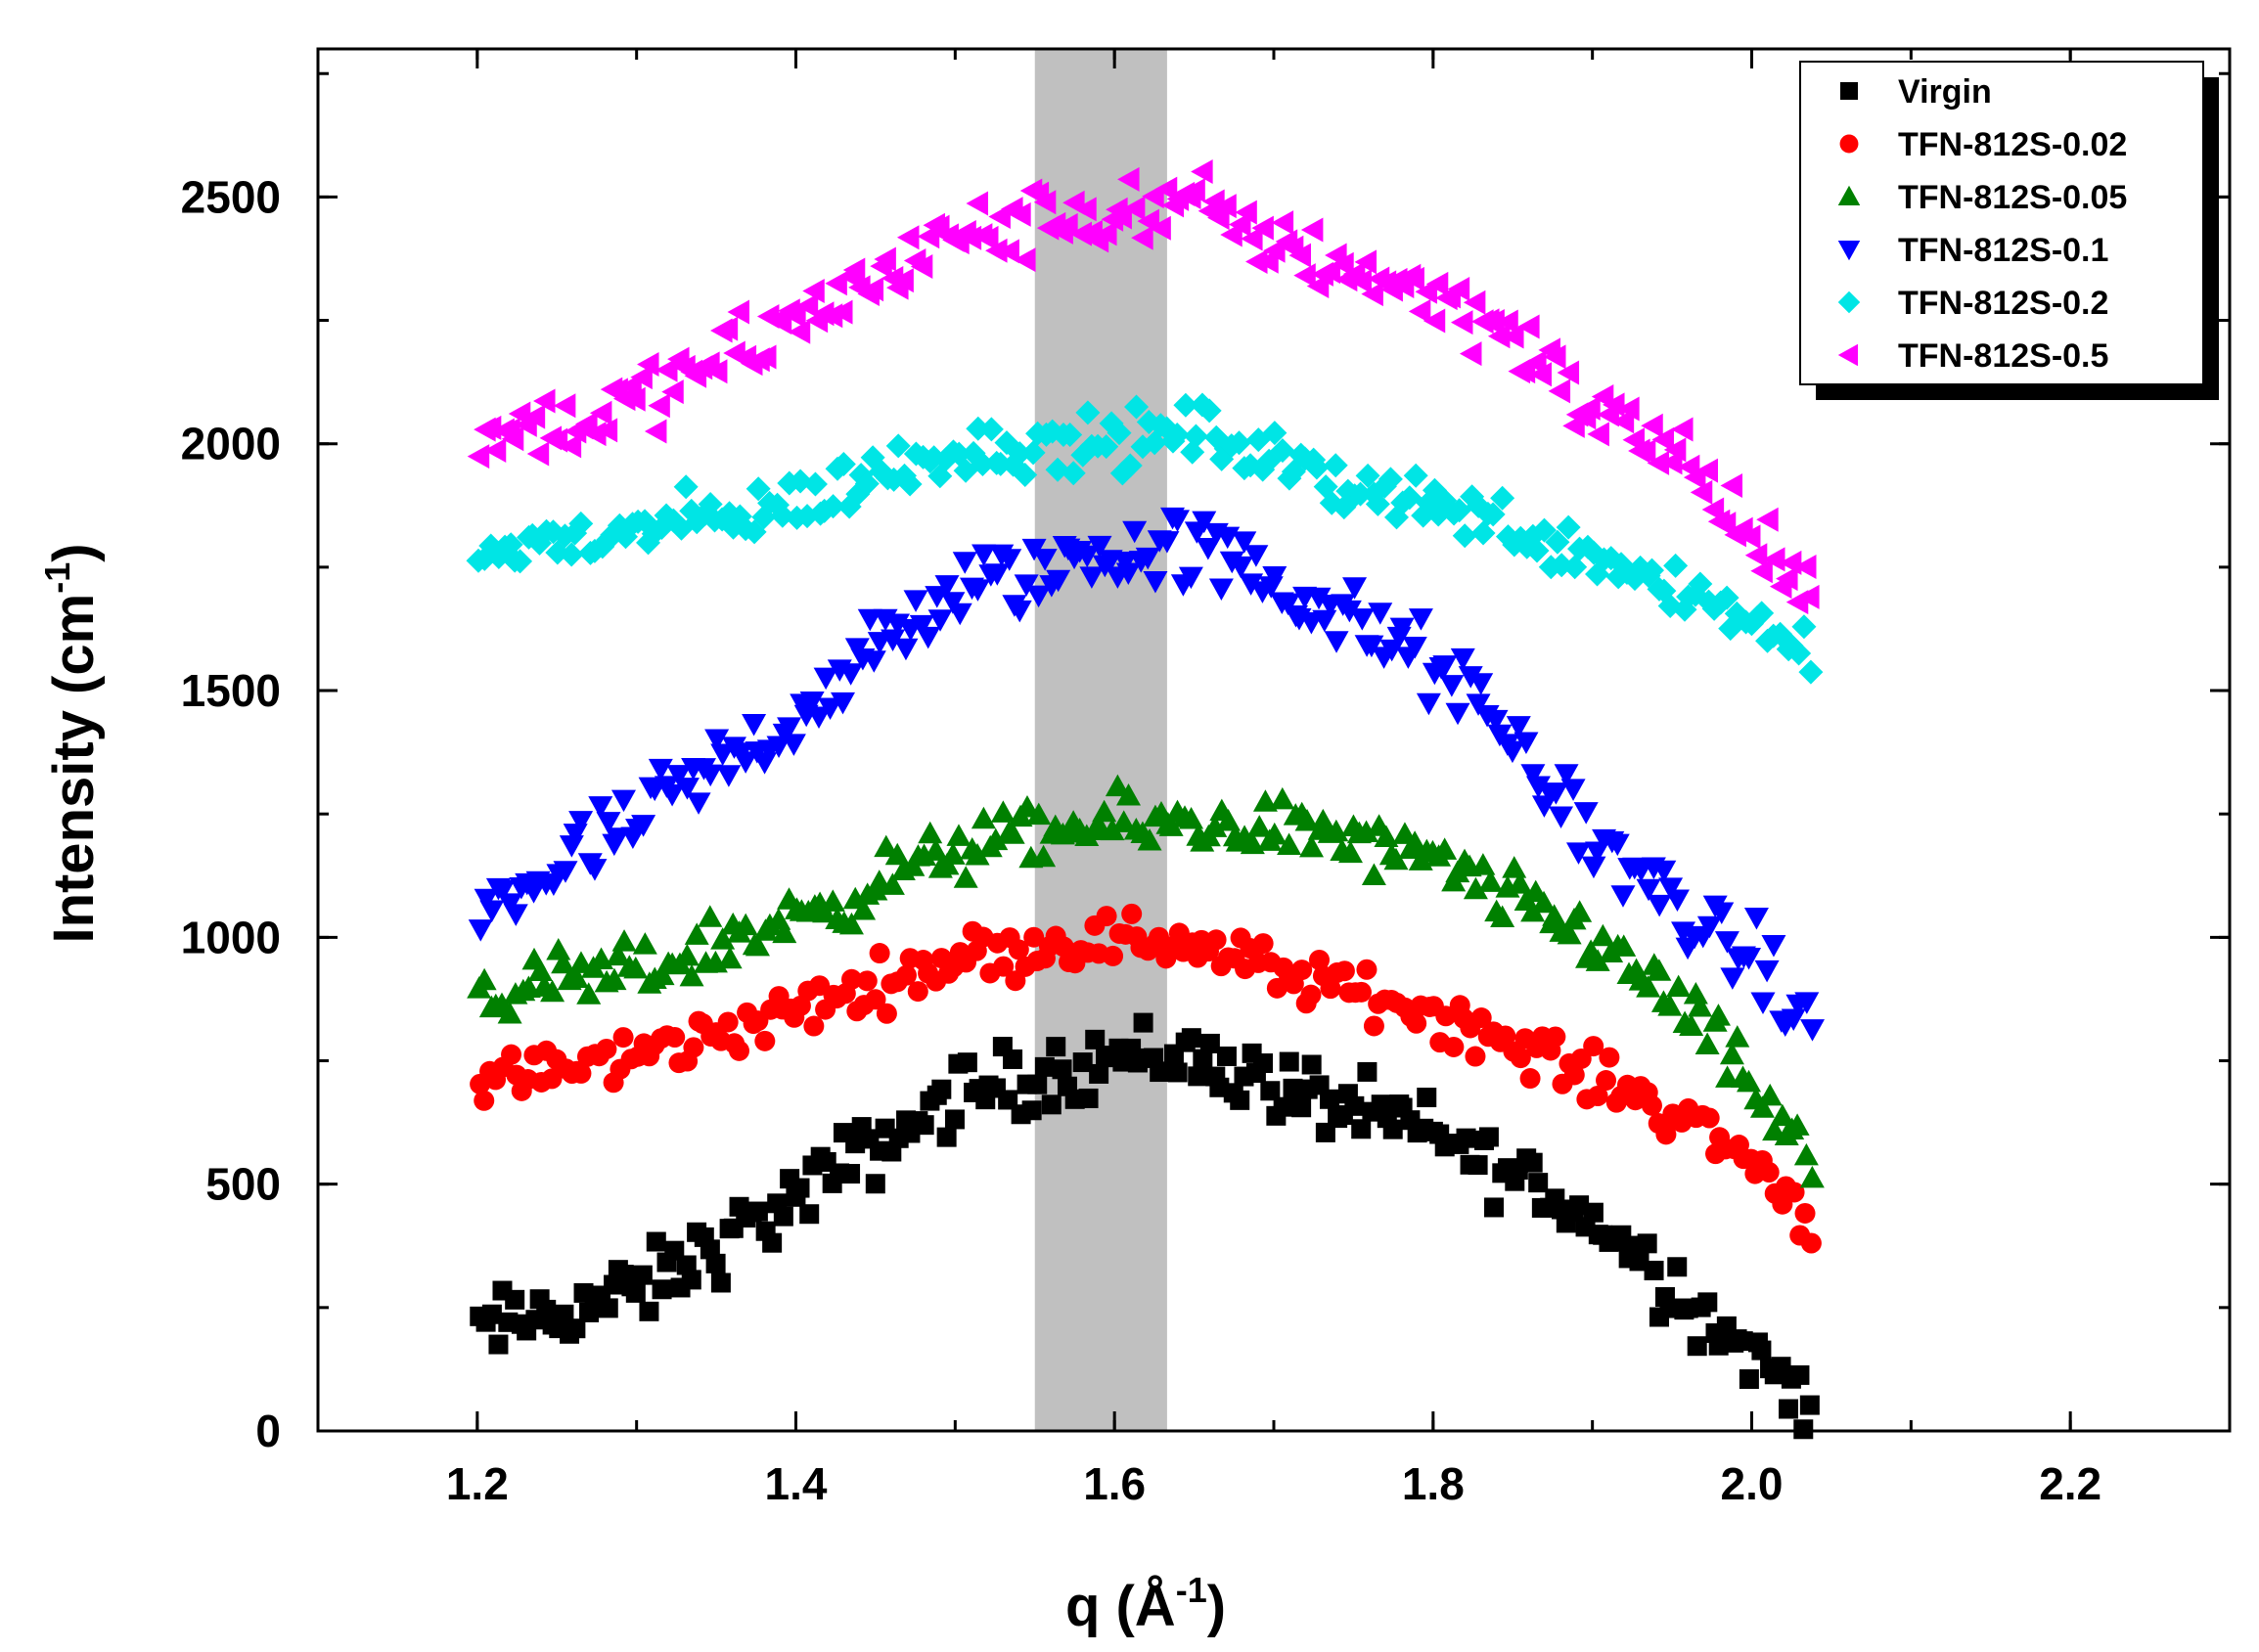  Describe the element at coordinates (2003, 356) in the screenshot. I see `legend-label: TFN-812S-0.5` at that location.